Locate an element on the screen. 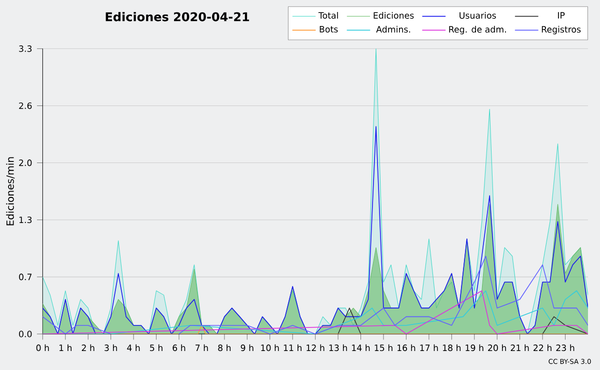 This screenshot has width=600, height=370. x-tick-label: 10 h is located at coordinates (270, 348).